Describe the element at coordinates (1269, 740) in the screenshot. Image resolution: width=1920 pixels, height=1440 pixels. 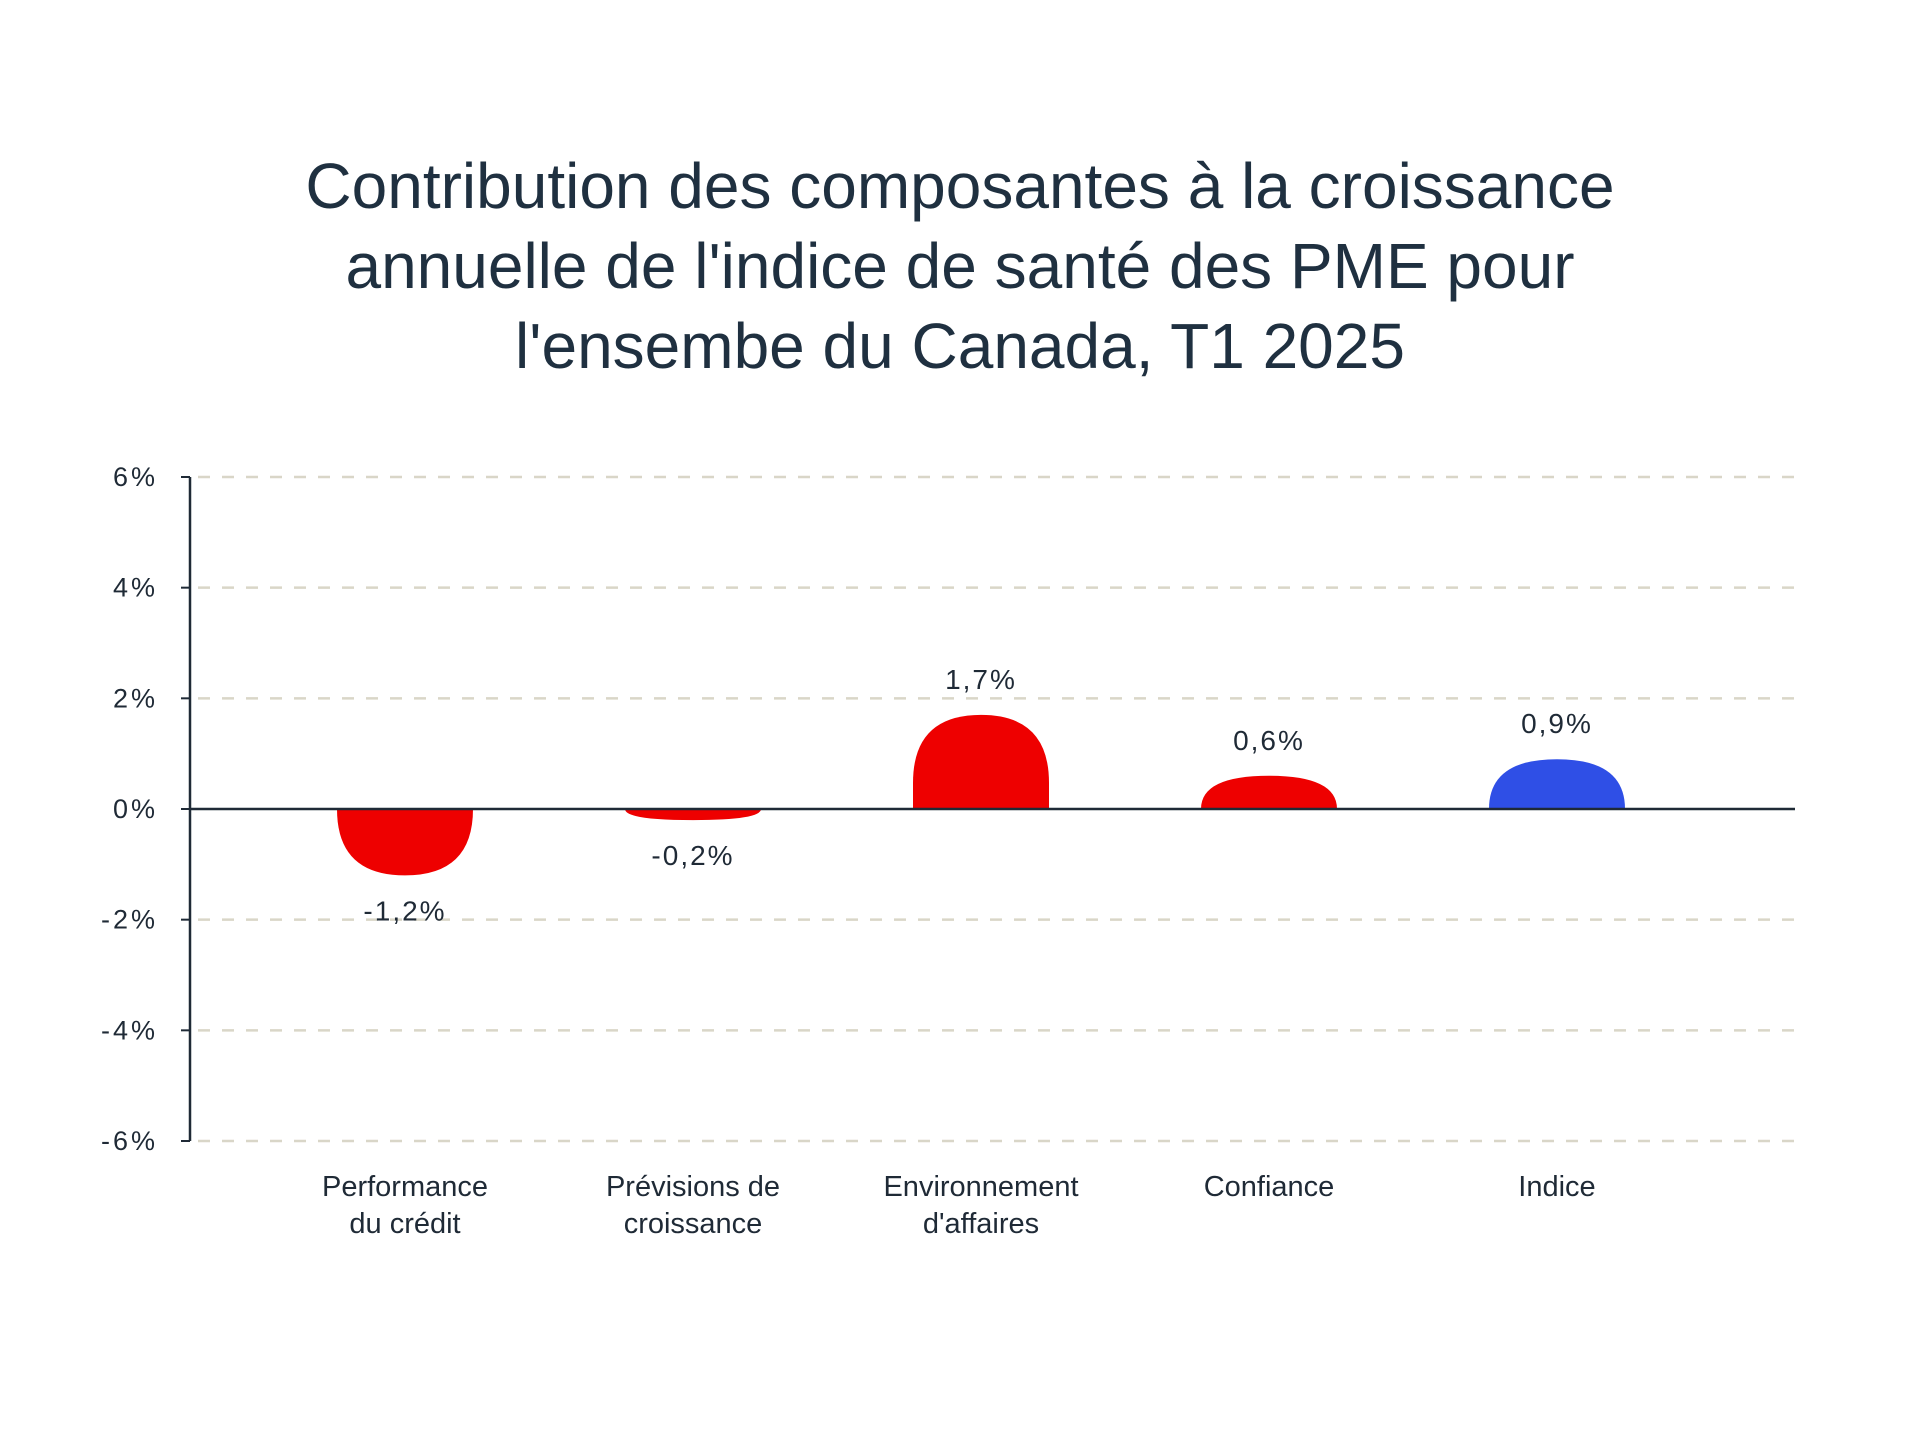
I see `data-label: 0,6%` at that location.